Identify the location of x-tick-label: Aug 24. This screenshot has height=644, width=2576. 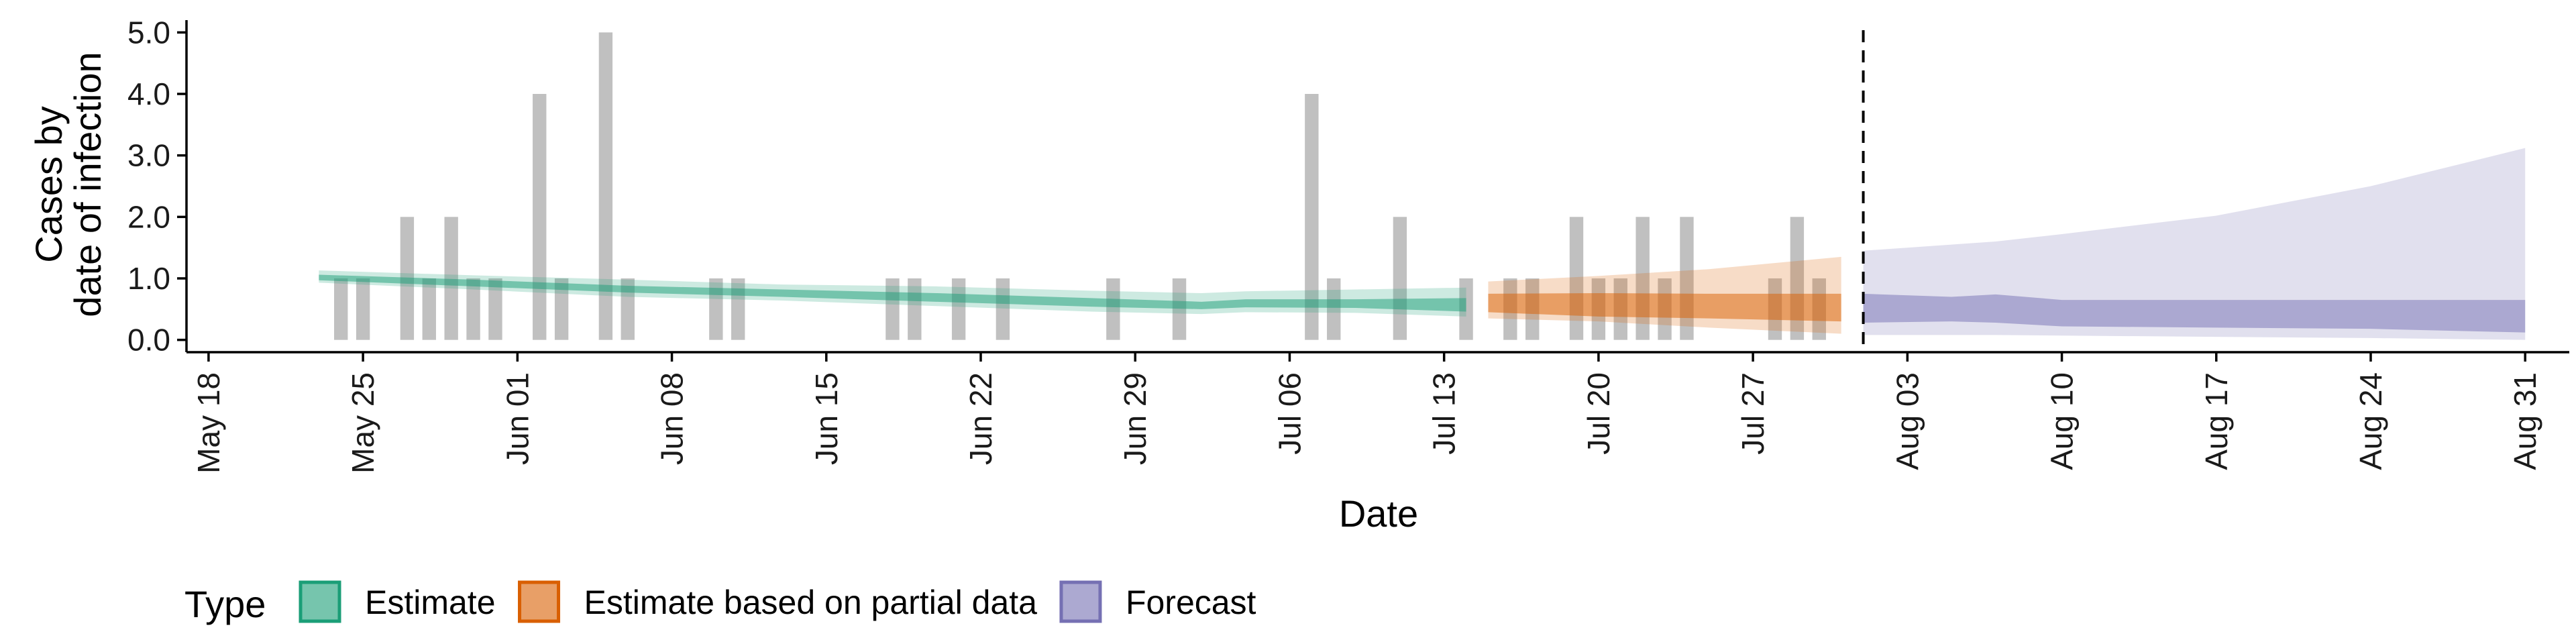
(2370, 421).